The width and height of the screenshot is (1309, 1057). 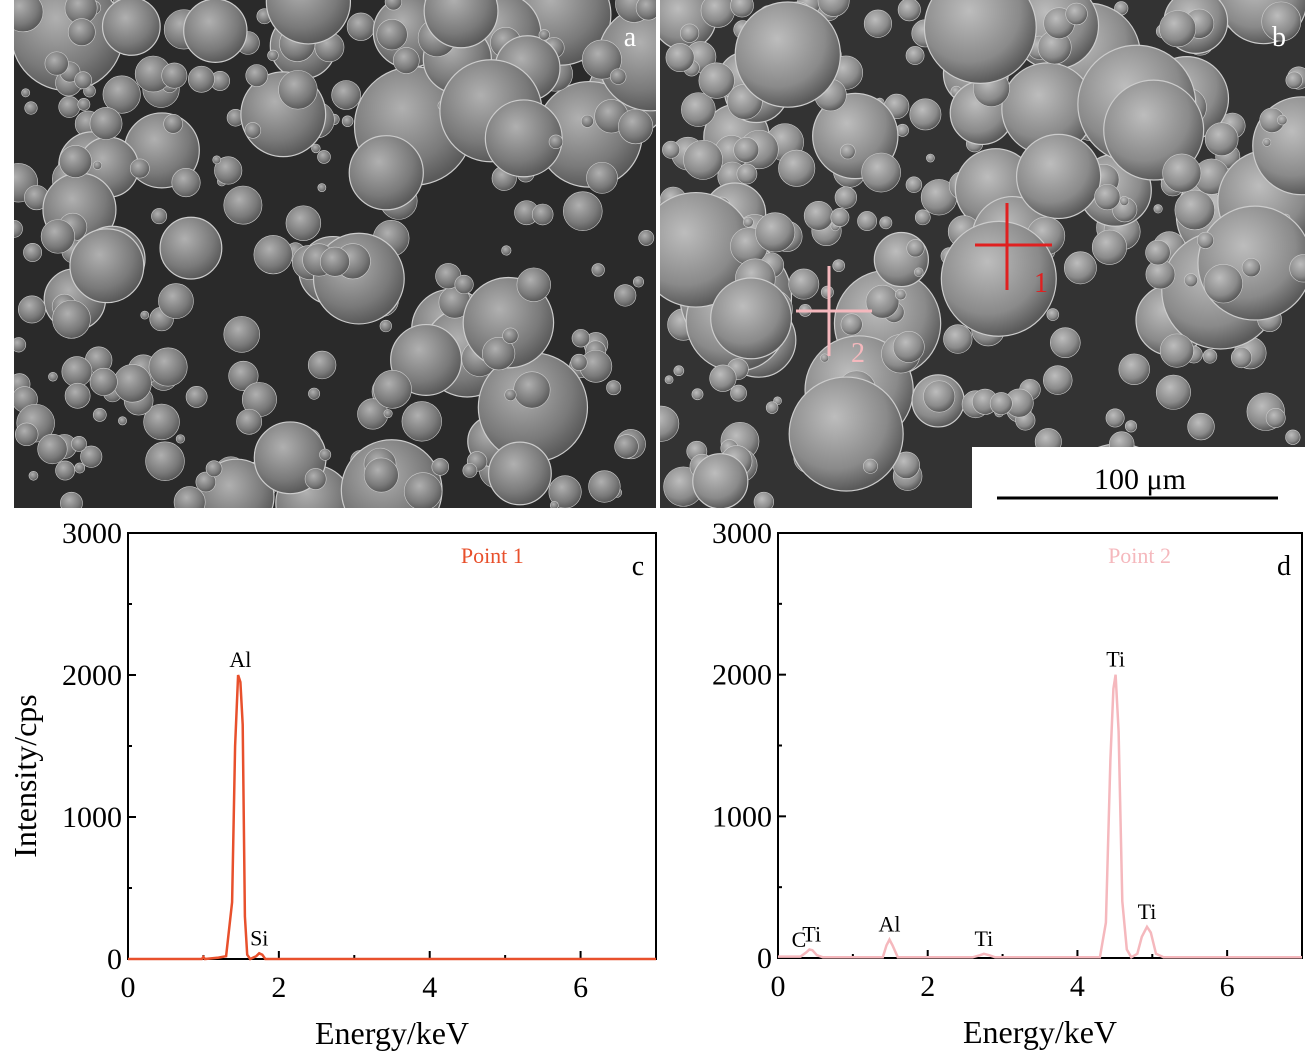 I want to click on x-axis-label: Energy/keV, so click(x=392, y=1033).